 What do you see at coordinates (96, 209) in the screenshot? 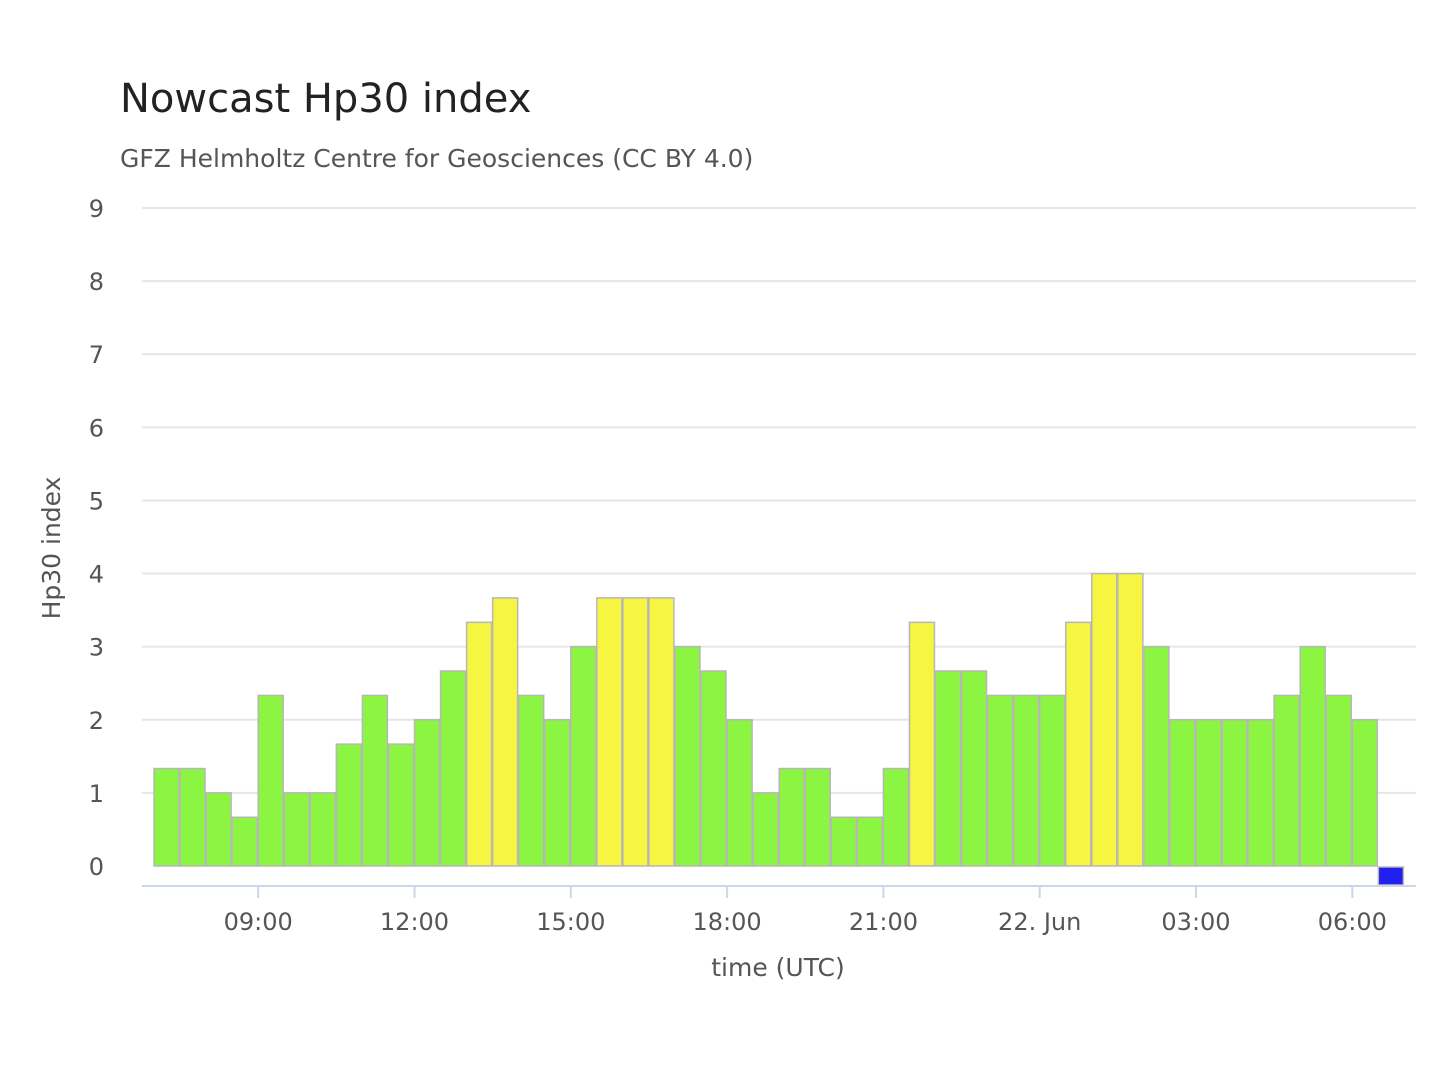
I see `y-tick-label: 9` at bounding box center [96, 209].